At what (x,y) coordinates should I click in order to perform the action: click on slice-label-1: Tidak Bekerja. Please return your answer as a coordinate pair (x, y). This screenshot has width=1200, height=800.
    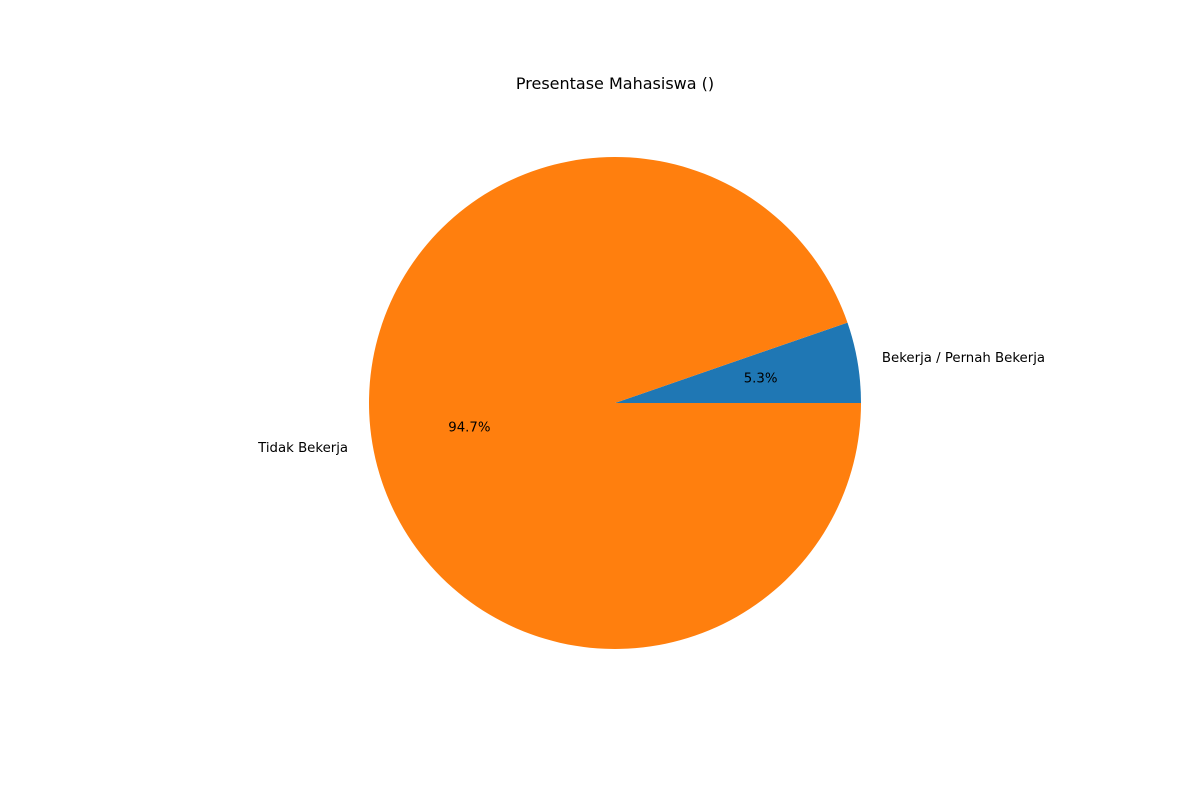
    Looking at the image, I should click on (302, 448).